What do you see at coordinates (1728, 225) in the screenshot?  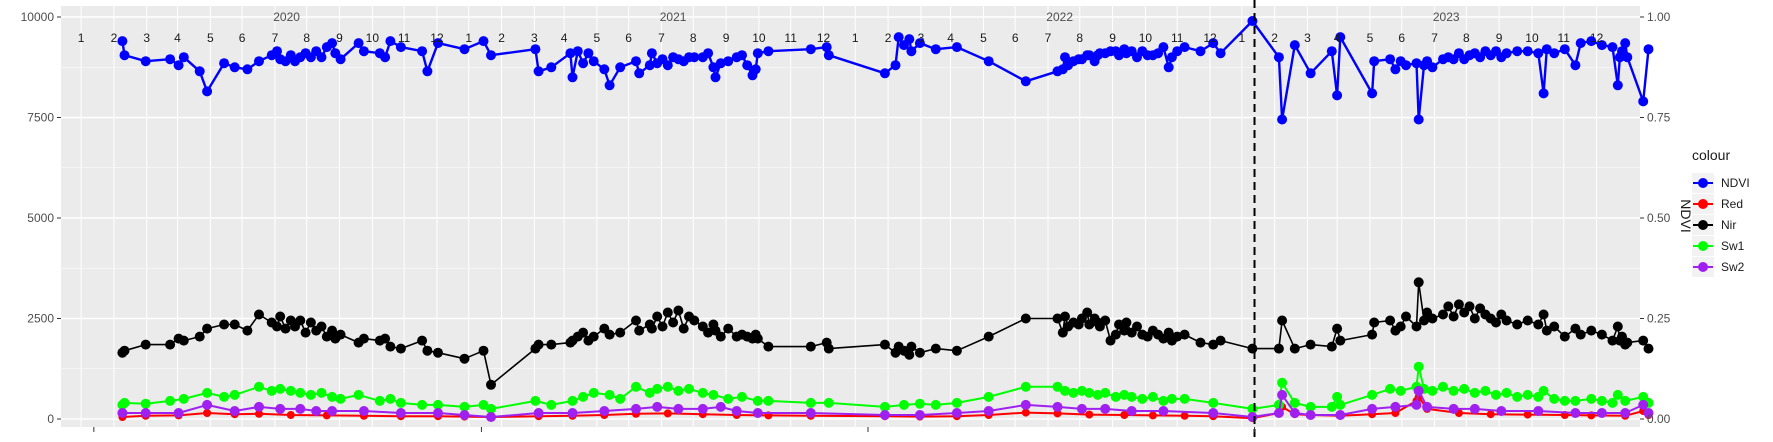 I see `legend-label: Nir` at bounding box center [1728, 225].